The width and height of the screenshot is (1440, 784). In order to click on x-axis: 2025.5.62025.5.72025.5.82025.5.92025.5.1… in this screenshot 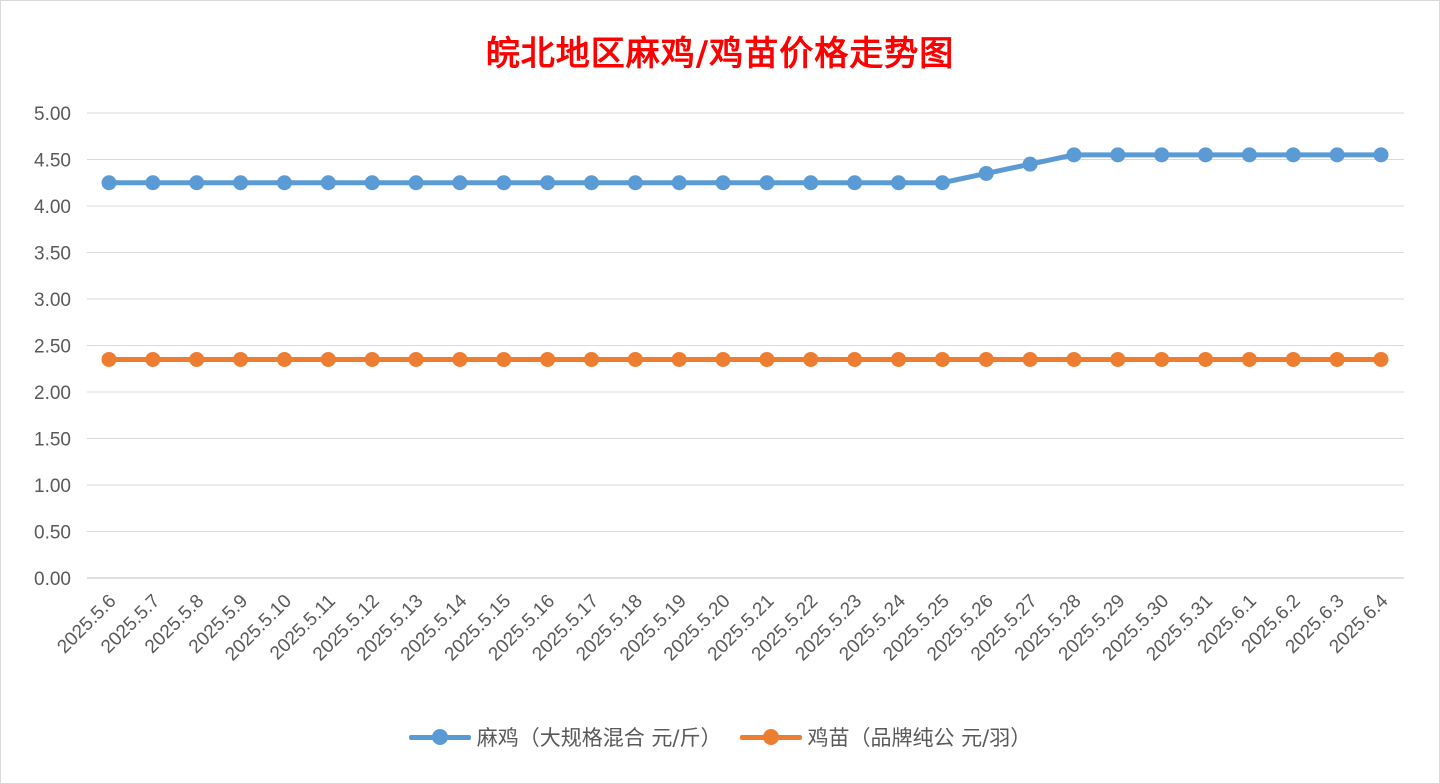, I will do `click(722, 627)`.